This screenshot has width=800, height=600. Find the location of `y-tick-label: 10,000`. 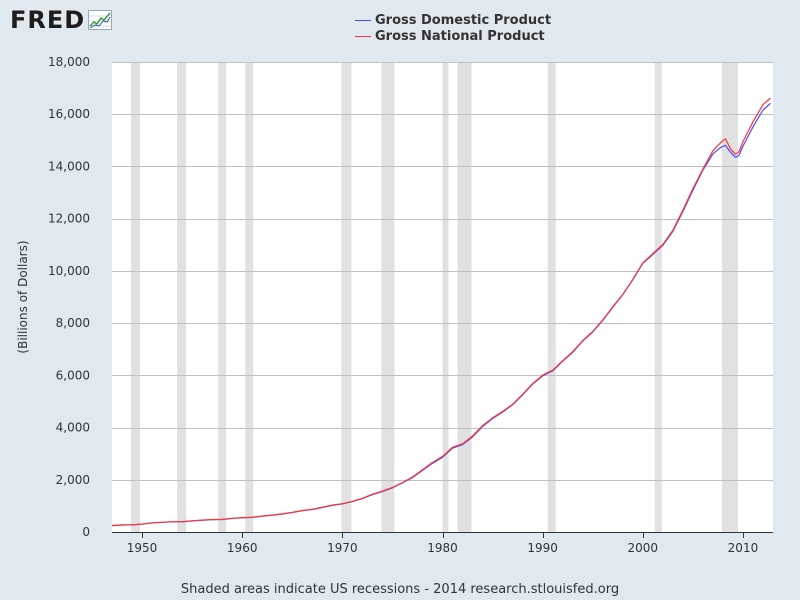

y-tick-label: 10,000 is located at coordinates (69, 271).